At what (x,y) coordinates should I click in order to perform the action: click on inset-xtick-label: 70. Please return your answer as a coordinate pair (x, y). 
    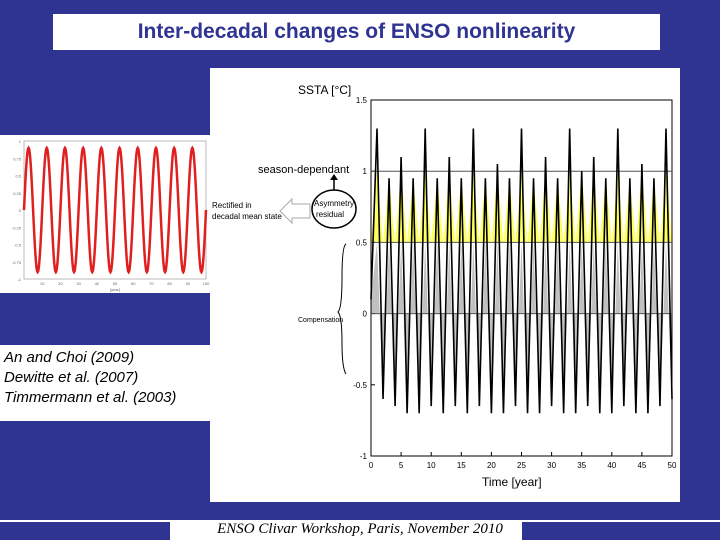
    Looking at the image, I should click on (151, 283).